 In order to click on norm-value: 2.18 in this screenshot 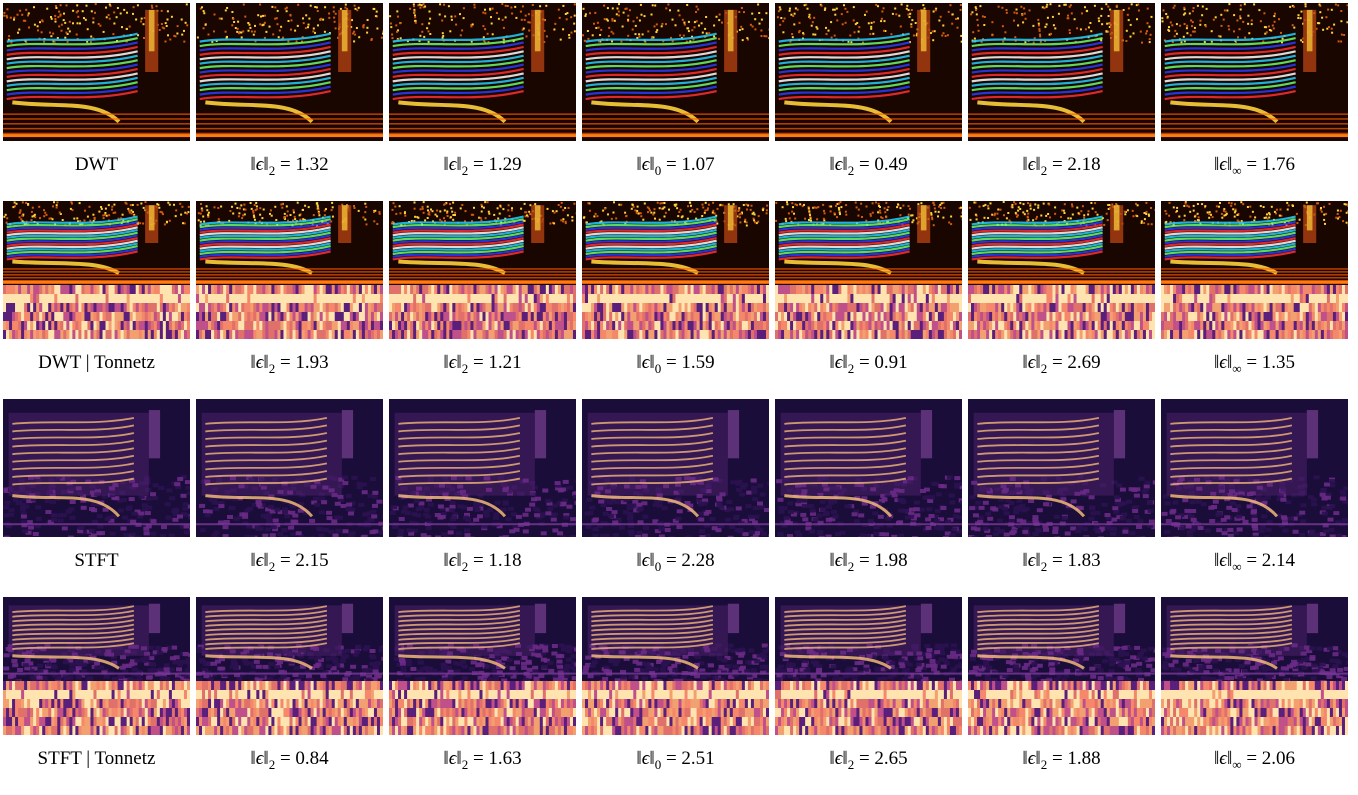, I will do `click(1083, 164)`.